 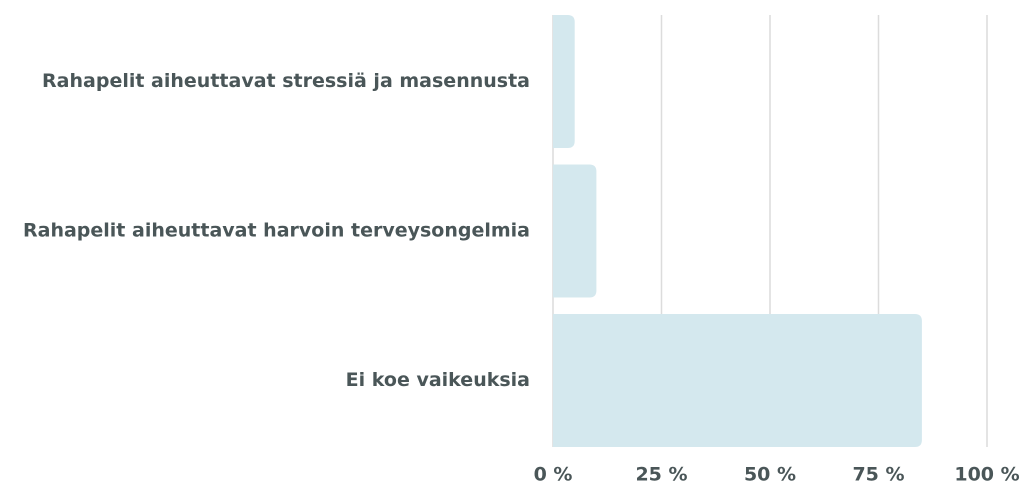 What do you see at coordinates (661, 475) in the screenshot?
I see `x-tick-label: 25 %` at bounding box center [661, 475].